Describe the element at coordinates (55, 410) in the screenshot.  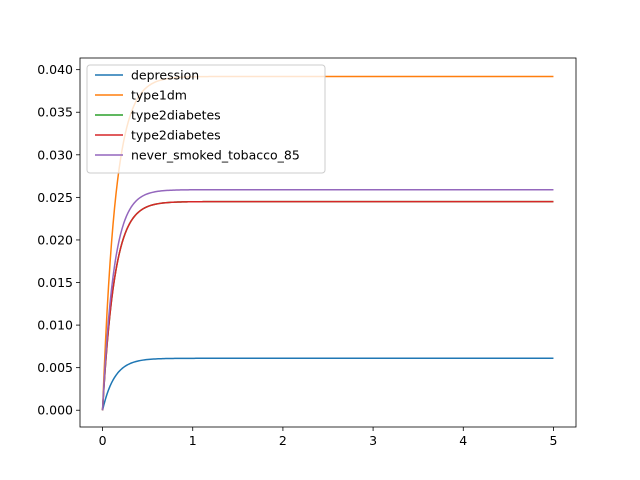
I see `y-tick-label: 0.000` at that location.